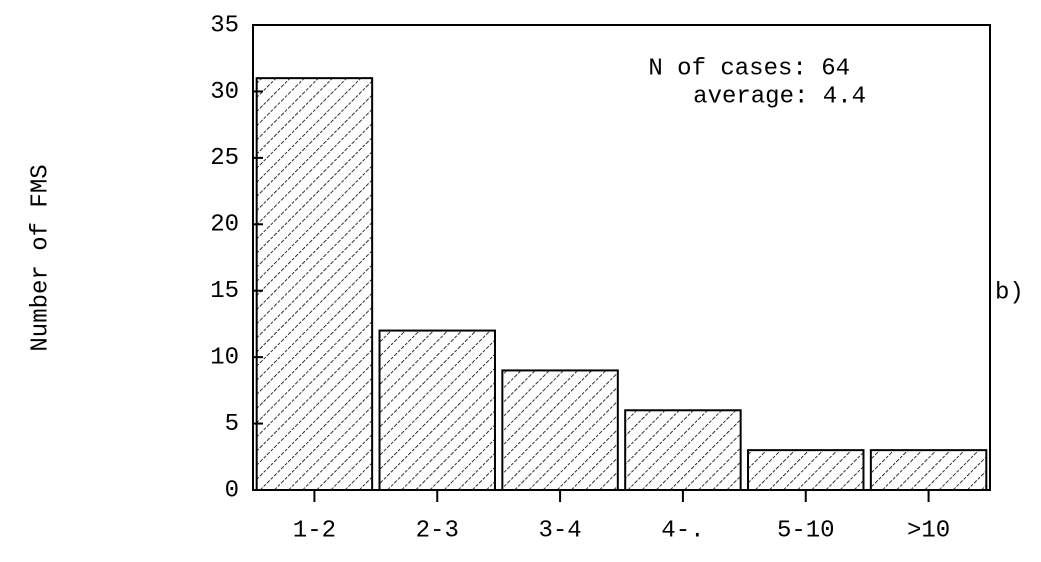 Image resolution: width=1041 pixels, height=562 pixels. I want to click on y-tick-label: 10, so click(224, 357).